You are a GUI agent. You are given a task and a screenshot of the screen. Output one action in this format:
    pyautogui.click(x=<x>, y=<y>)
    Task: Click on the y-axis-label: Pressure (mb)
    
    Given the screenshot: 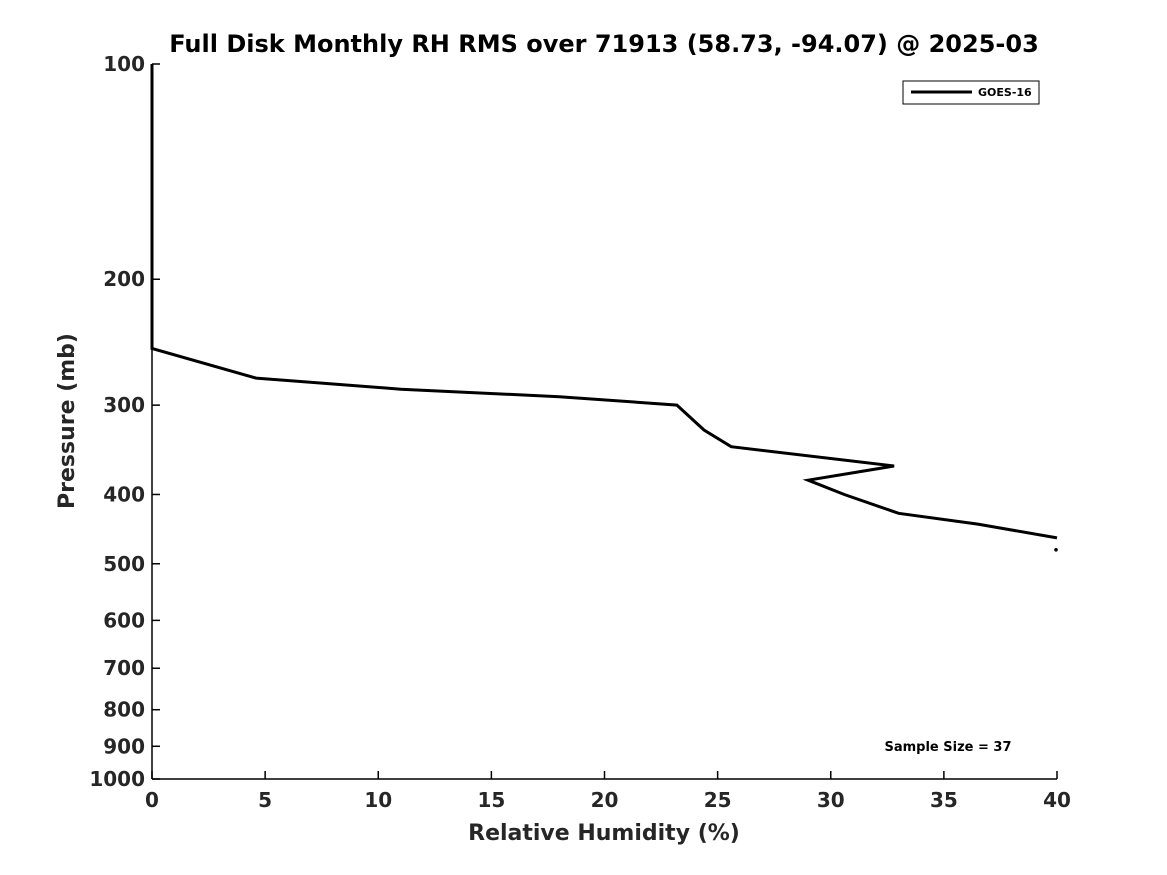 What is the action you would take?
    pyautogui.click(x=67, y=421)
    